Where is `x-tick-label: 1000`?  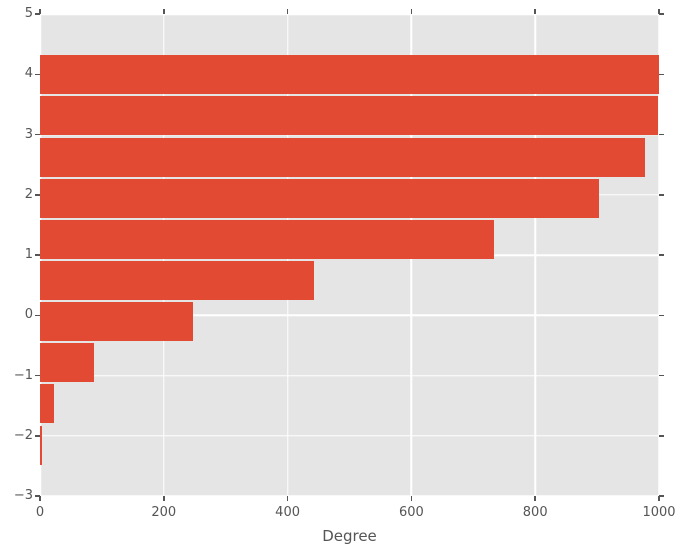 x-tick-label: 1000 is located at coordinates (659, 512).